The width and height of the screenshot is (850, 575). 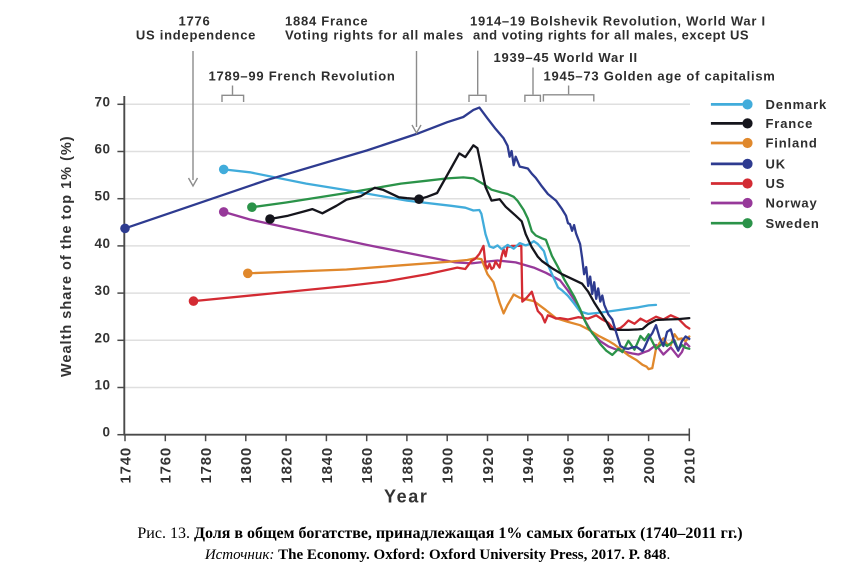 I want to click on svg-text: 1740, so click(x=125, y=465).